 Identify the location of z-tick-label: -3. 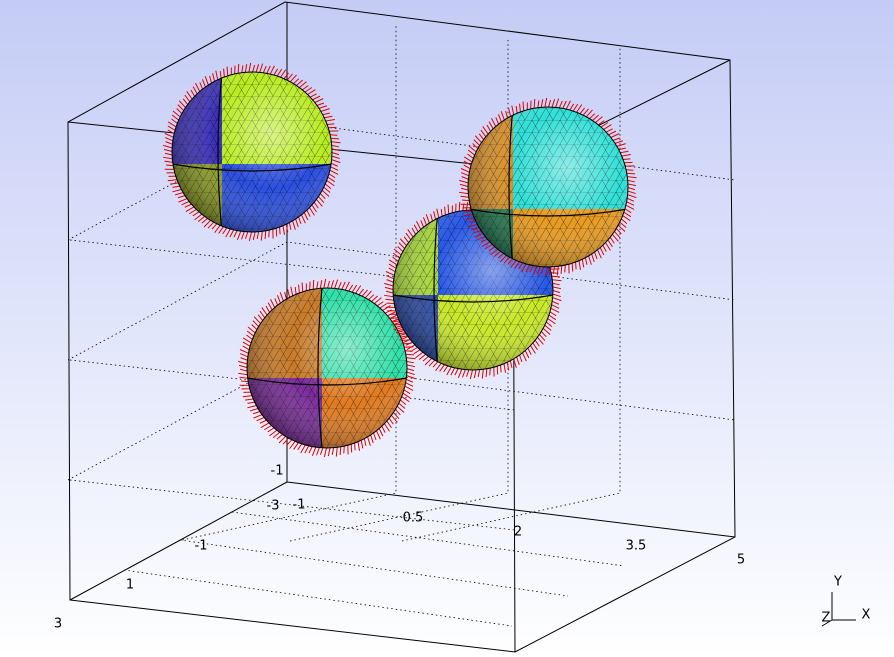
(273, 506).